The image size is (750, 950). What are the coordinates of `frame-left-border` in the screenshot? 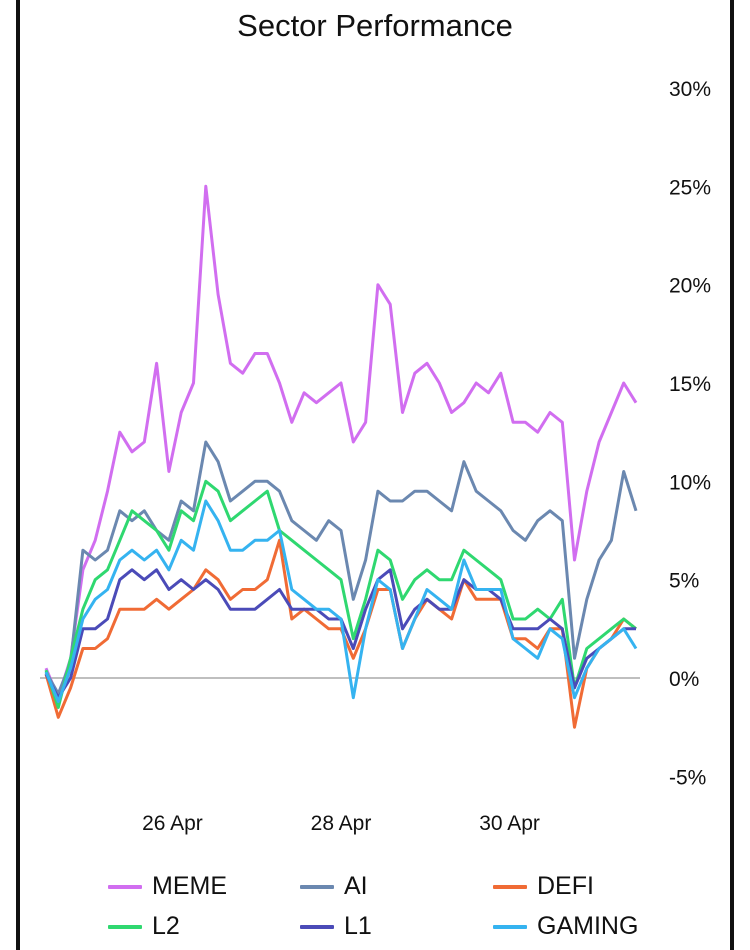 It's located at (18, 475).